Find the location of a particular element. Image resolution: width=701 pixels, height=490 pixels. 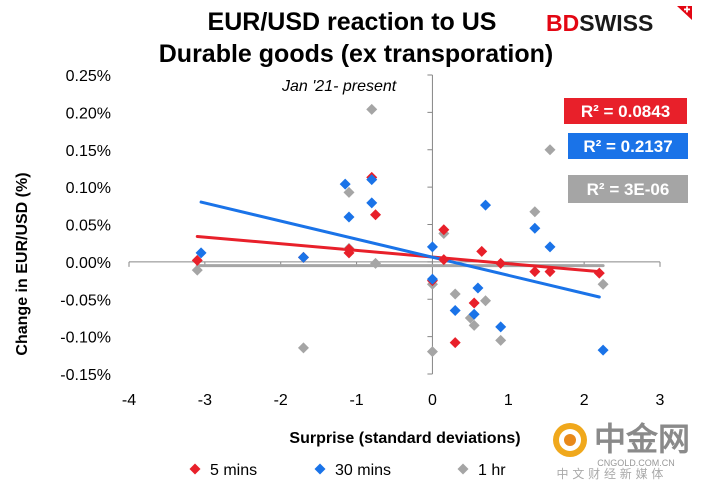

r-squared-labels: R² = 0.0843 R² = 0.2137 R² = 3E-06 is located at coordinates (626, 150).